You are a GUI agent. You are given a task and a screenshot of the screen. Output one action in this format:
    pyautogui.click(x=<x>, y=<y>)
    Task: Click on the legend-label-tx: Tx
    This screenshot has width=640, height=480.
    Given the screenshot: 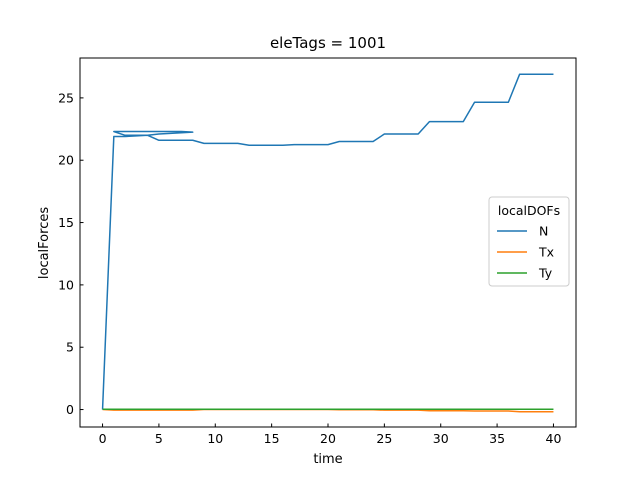 What is the action you would take?
    pyautogui.click(x=546, y=252)
    